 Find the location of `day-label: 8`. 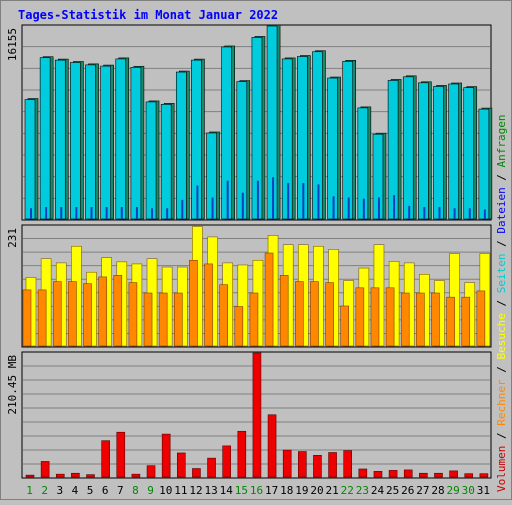

day-label: 8 is located at coordinates (135, 490).